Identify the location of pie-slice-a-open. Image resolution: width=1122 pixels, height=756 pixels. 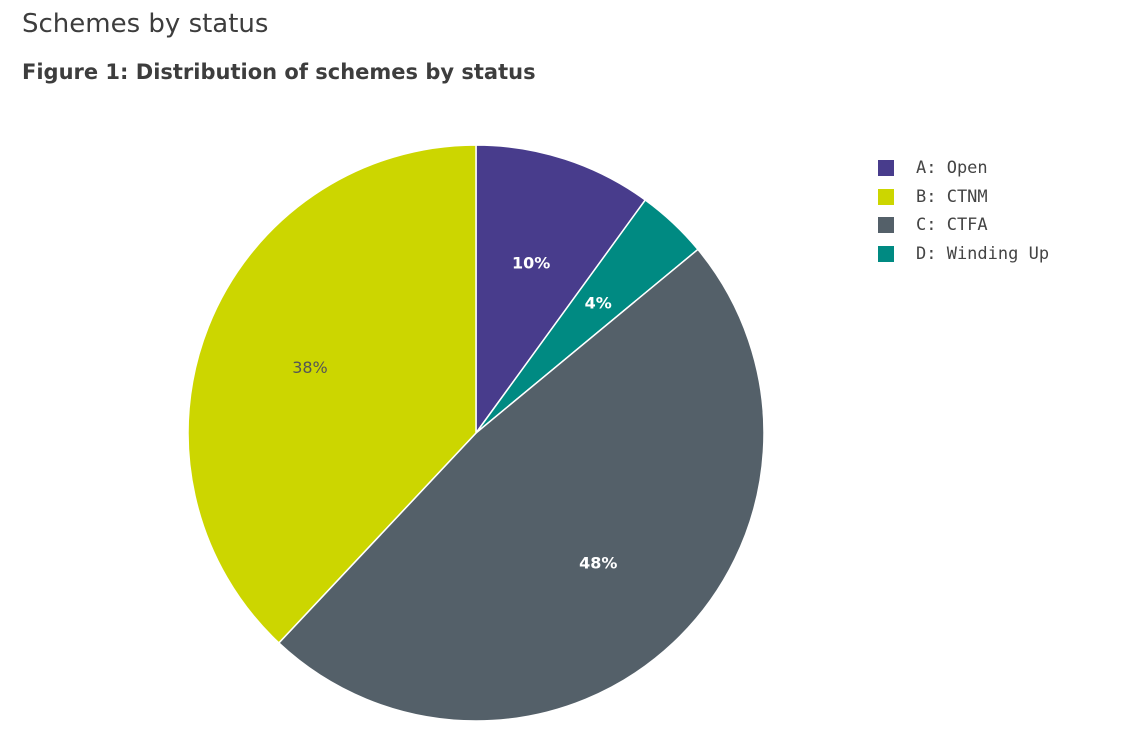
(561, 290).